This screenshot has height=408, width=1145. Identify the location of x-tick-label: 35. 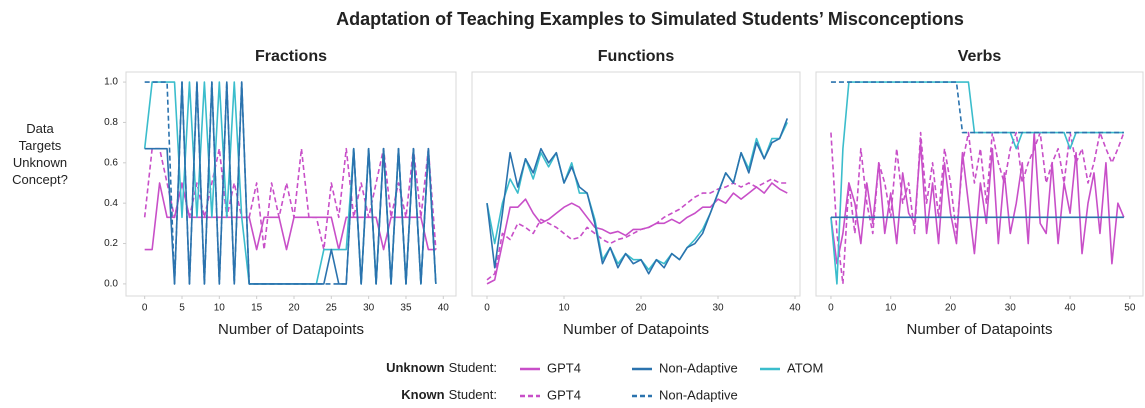
(406, 308).